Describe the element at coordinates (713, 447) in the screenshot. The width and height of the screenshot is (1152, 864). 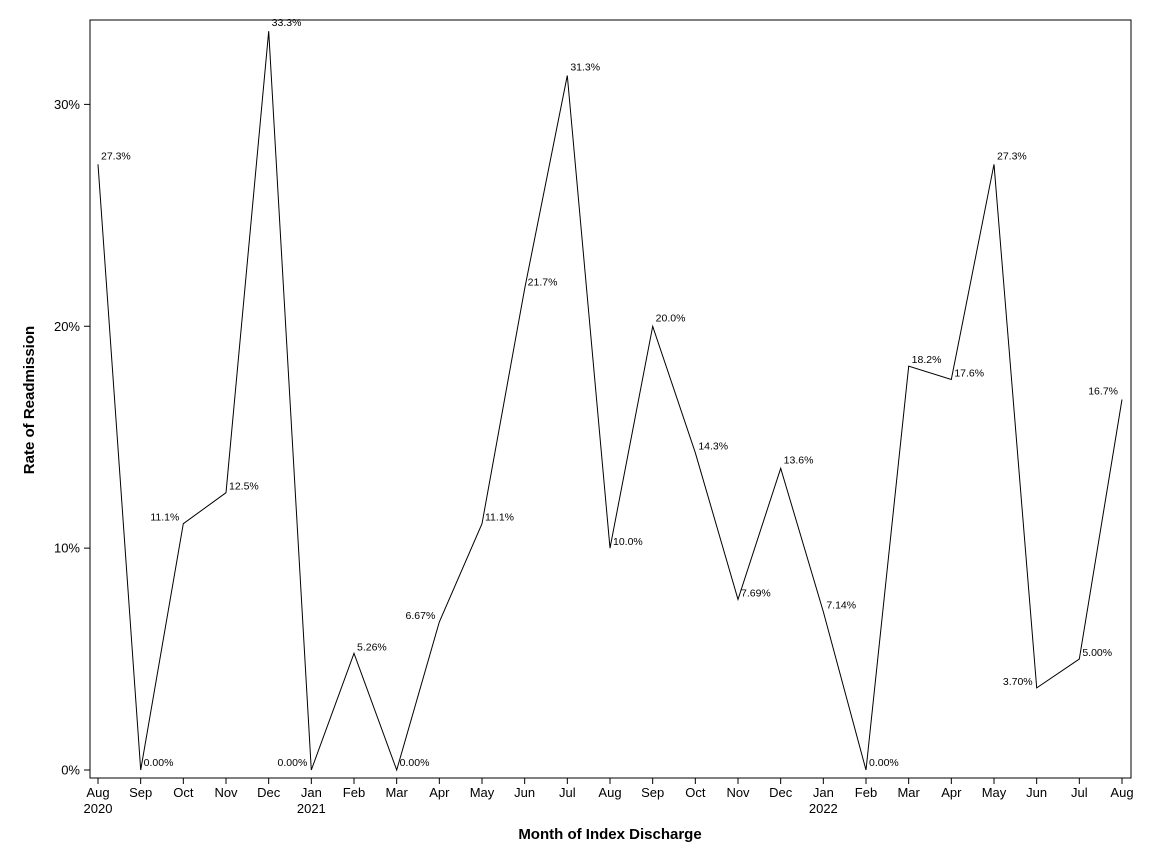
I see `data-label: 14.3%` at that location.